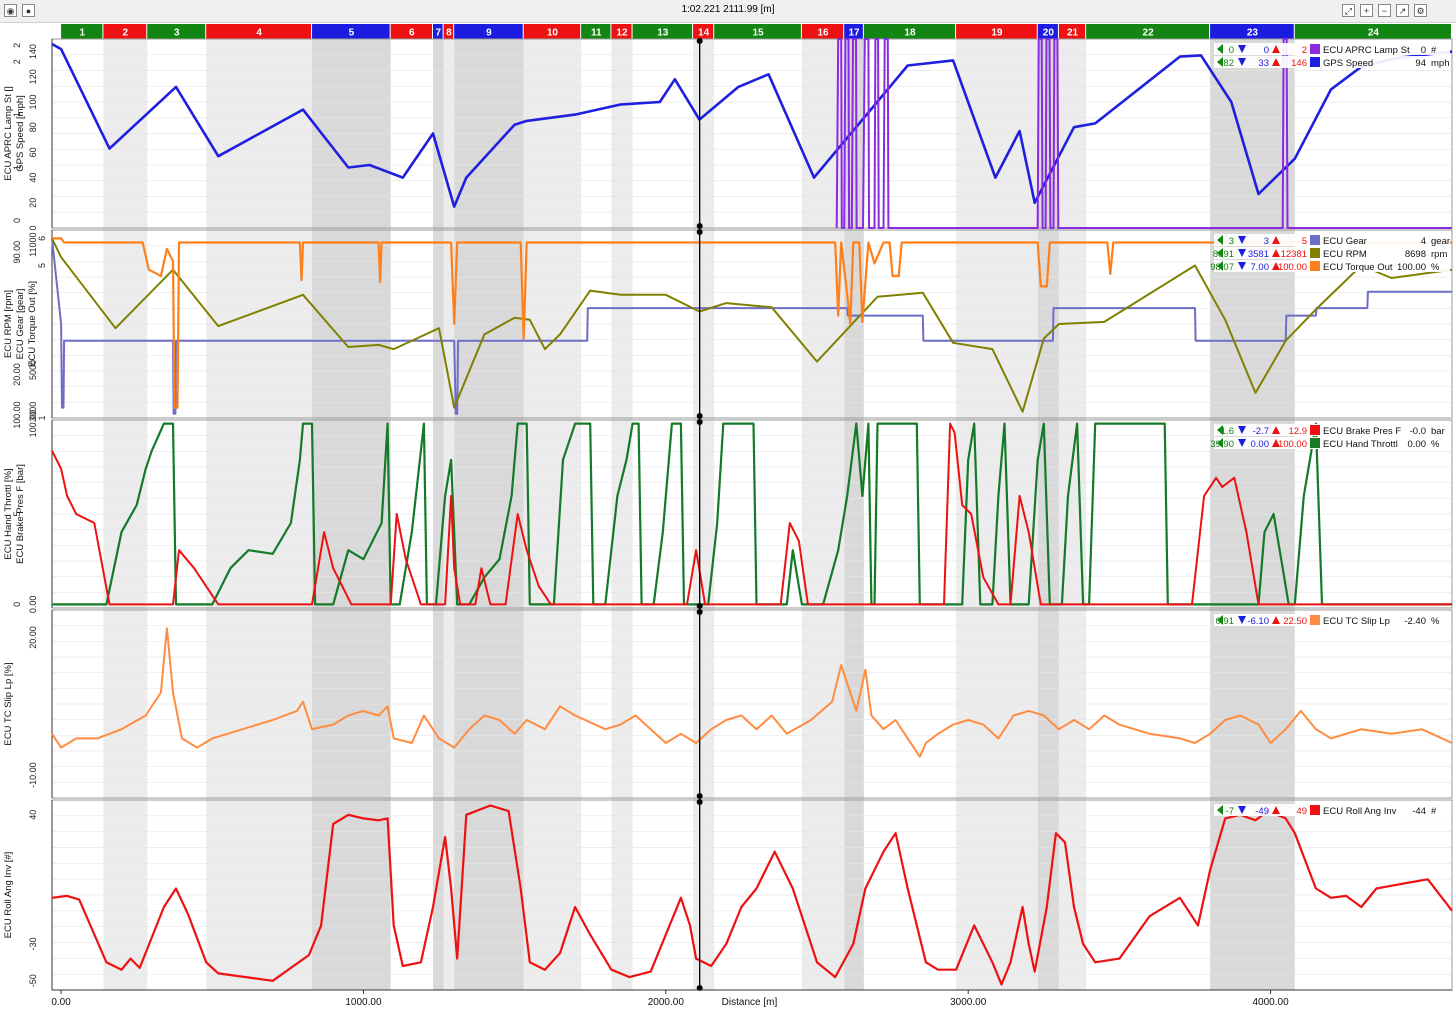  Describe the element at coordinates (1402, 10) in the screenshot. I see `measure-icon: ↗` at that location.